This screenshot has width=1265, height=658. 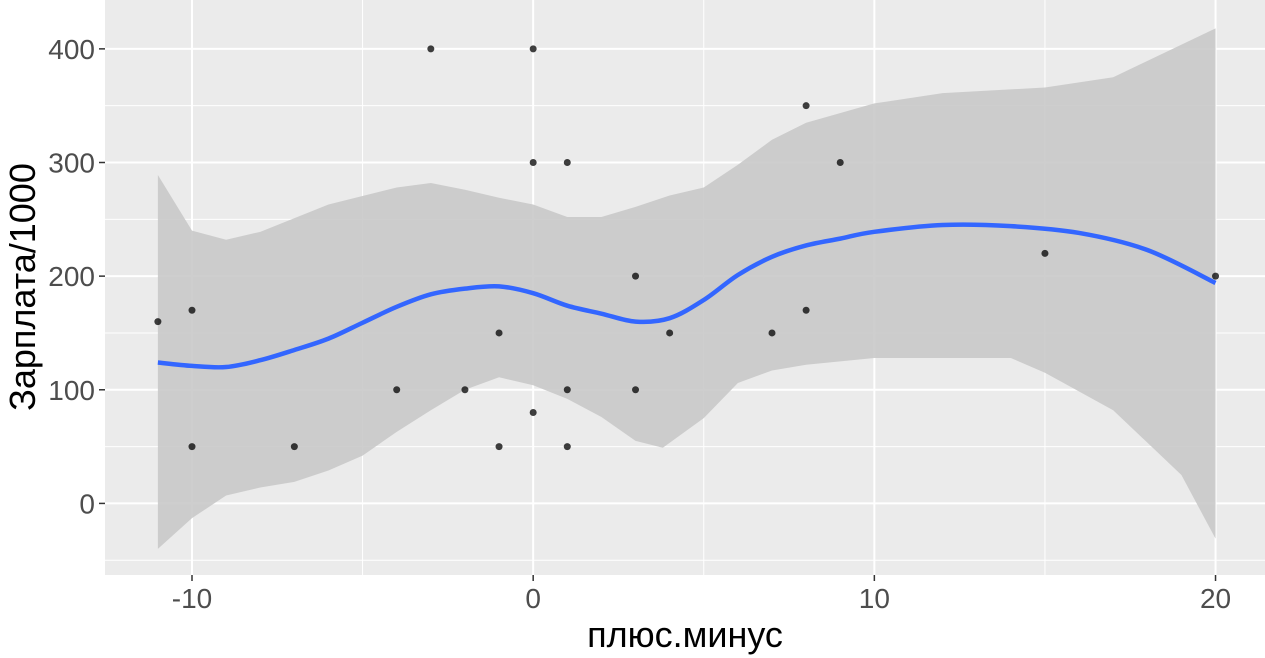 What do you see at coordinates (701, 594) in the screenshot?
I see `x-axis-ticks: -10 0 10 20` at bounding box center [701, 594].